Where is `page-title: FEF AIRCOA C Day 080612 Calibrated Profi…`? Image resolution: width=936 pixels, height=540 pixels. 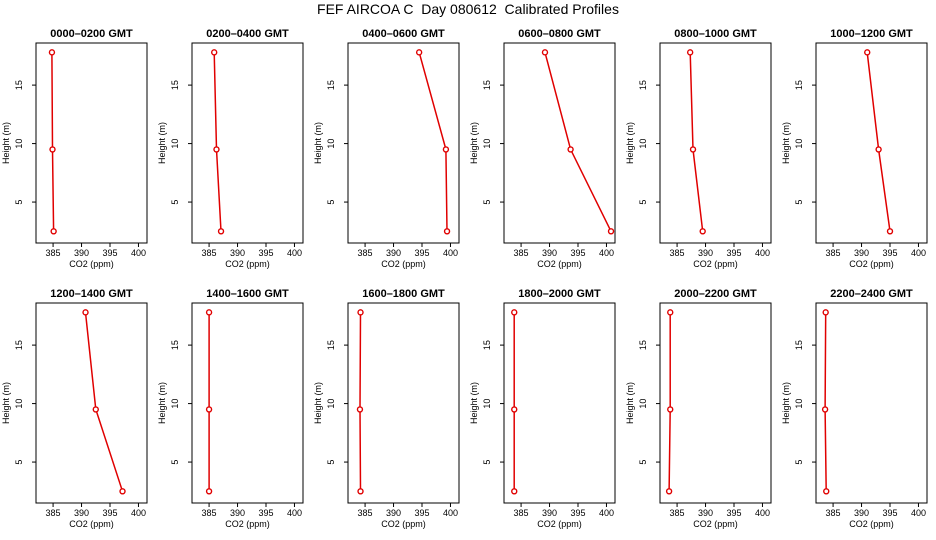
page-title: FEF AIRCOA C Day 080612 Calibrated Profi… is located at coordinates (468, 9).